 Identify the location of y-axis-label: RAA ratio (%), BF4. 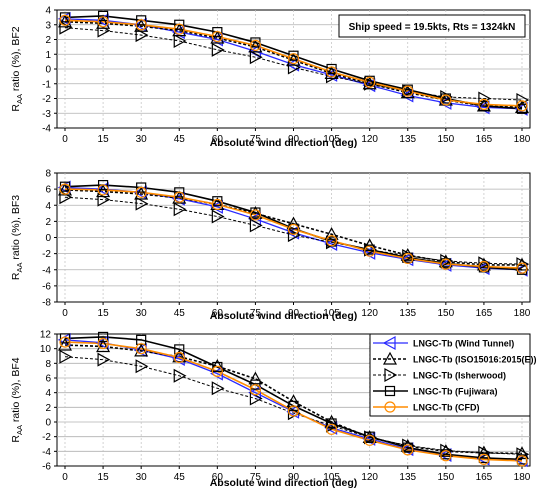
(17, 399).